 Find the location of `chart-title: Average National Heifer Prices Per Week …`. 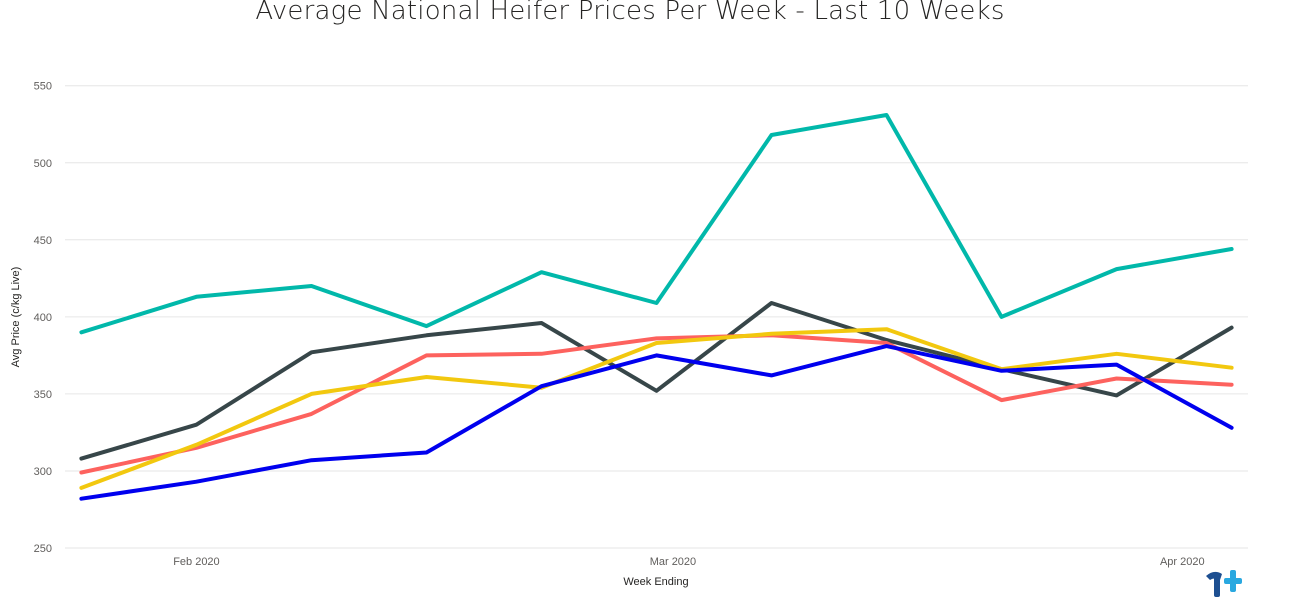

chart-title: Average National Heifer Prices Per Week … is located at coordinates (630, 13).